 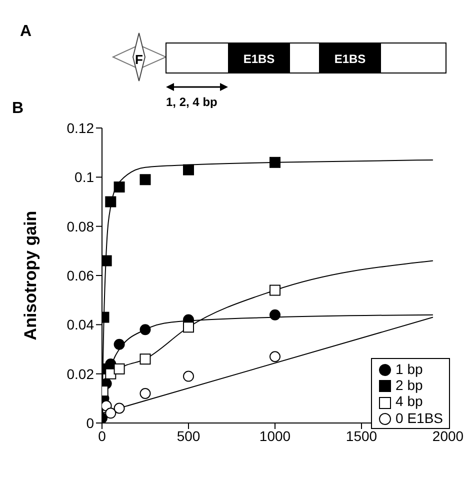 What do you see at coordinates (30, 275) in the screenshot?
I see `y-axis-title: Anisotropy gain` at bounding box center [30, 275].